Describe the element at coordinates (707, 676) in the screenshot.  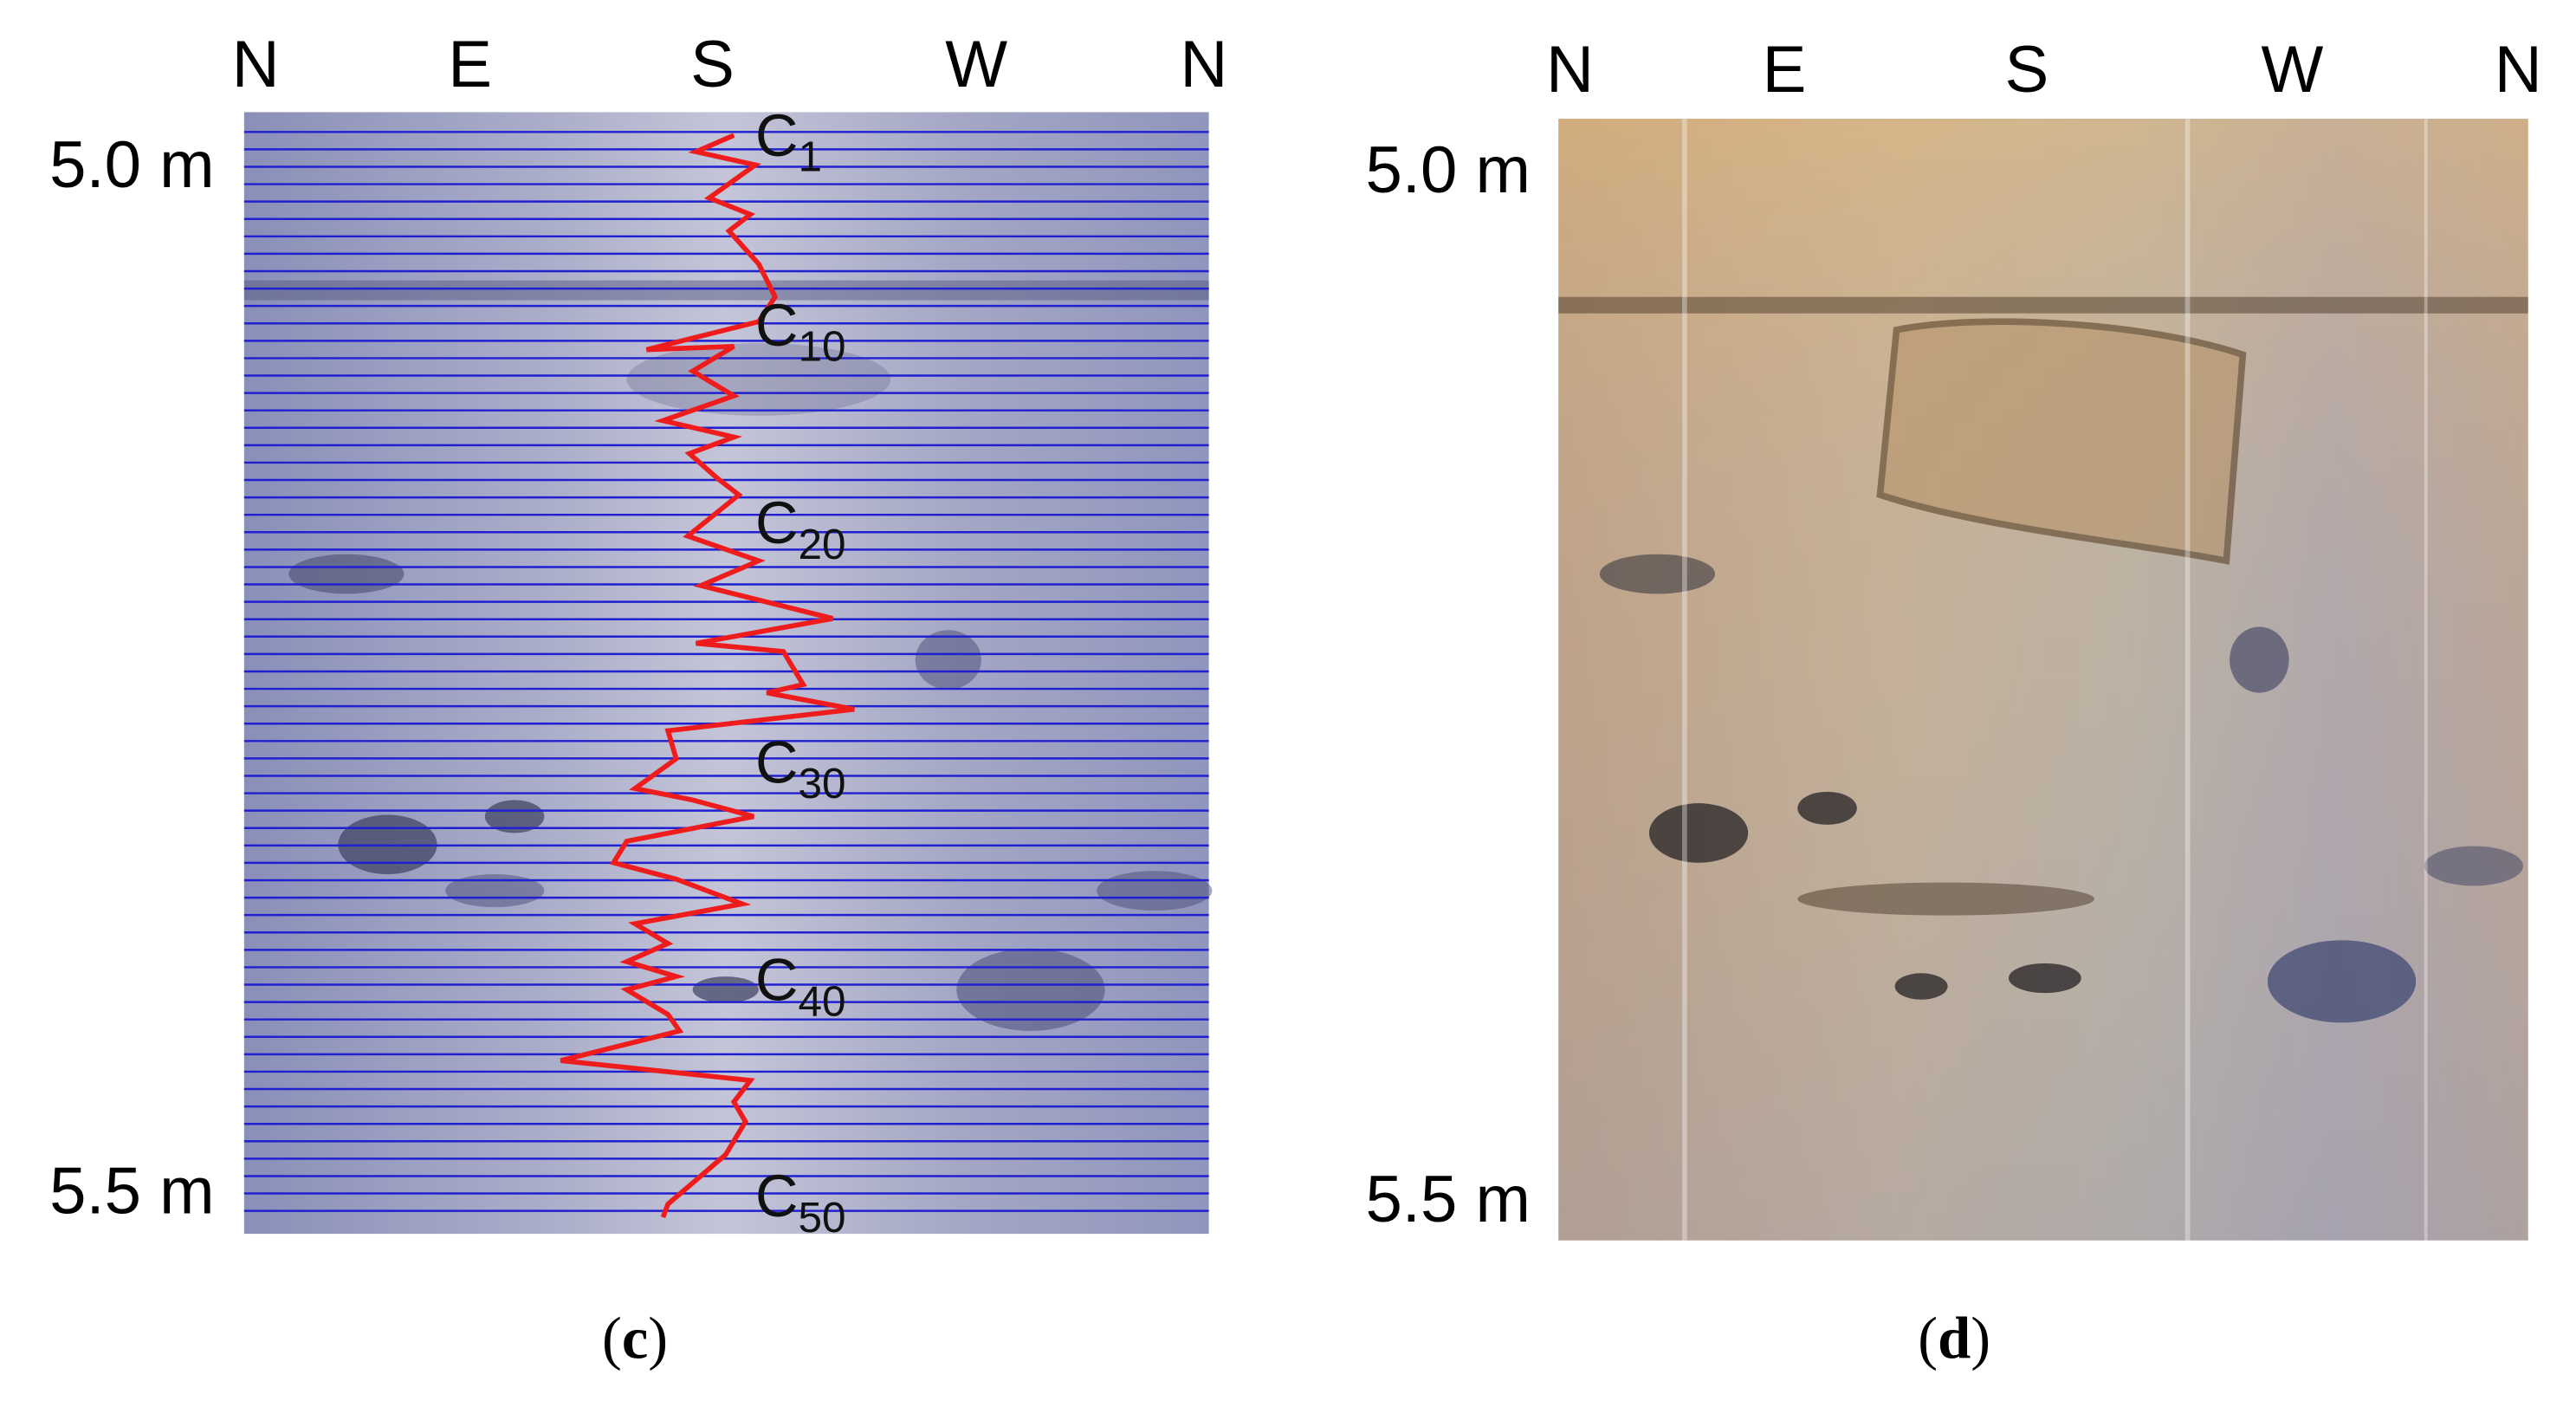
I see `red-trace` at that location.